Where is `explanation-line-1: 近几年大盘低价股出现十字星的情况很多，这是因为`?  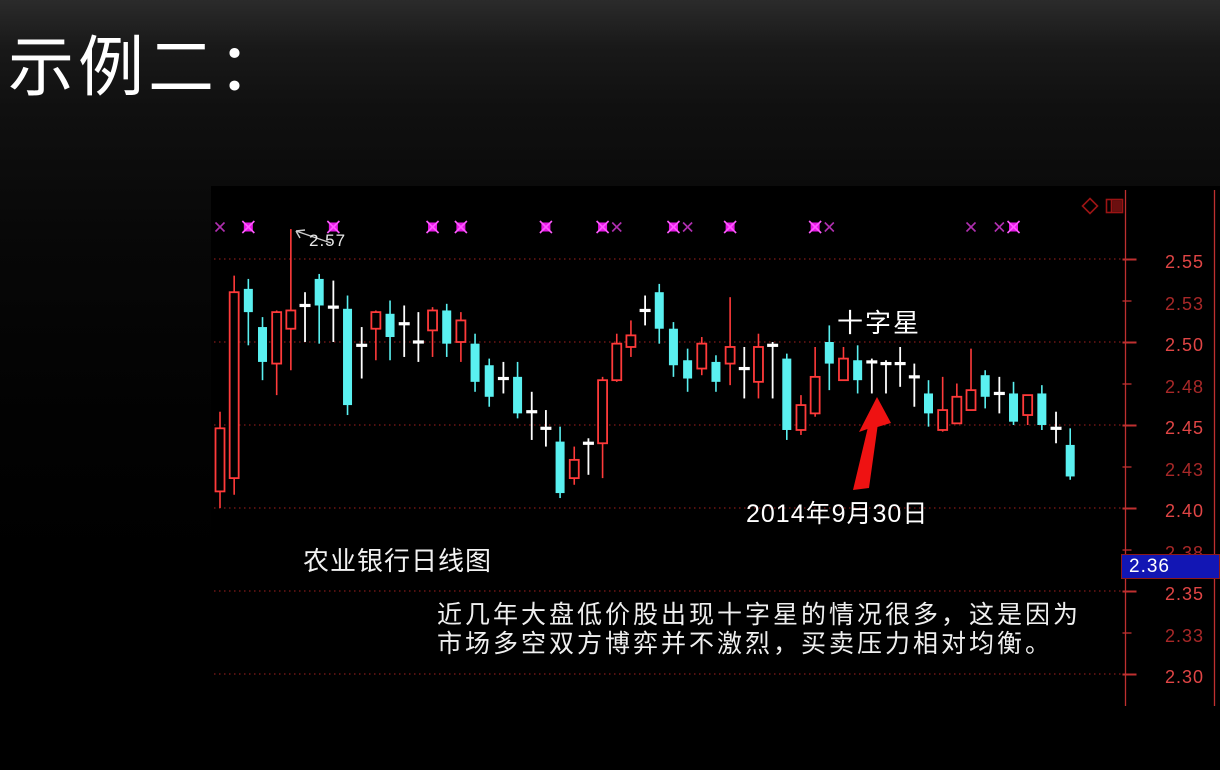 explanation-line-1: 近几年大盘低价股出现十字星的情况很多，这是因为 is located at coordinates (759, 615).